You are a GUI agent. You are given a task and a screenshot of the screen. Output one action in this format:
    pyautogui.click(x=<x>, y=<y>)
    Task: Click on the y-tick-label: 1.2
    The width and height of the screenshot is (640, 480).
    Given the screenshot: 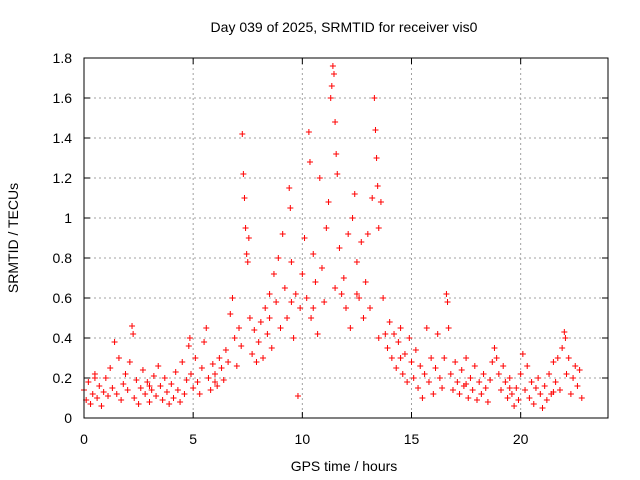 What is the action you would take?
    pyautogui.click(x=63, y=178)
    